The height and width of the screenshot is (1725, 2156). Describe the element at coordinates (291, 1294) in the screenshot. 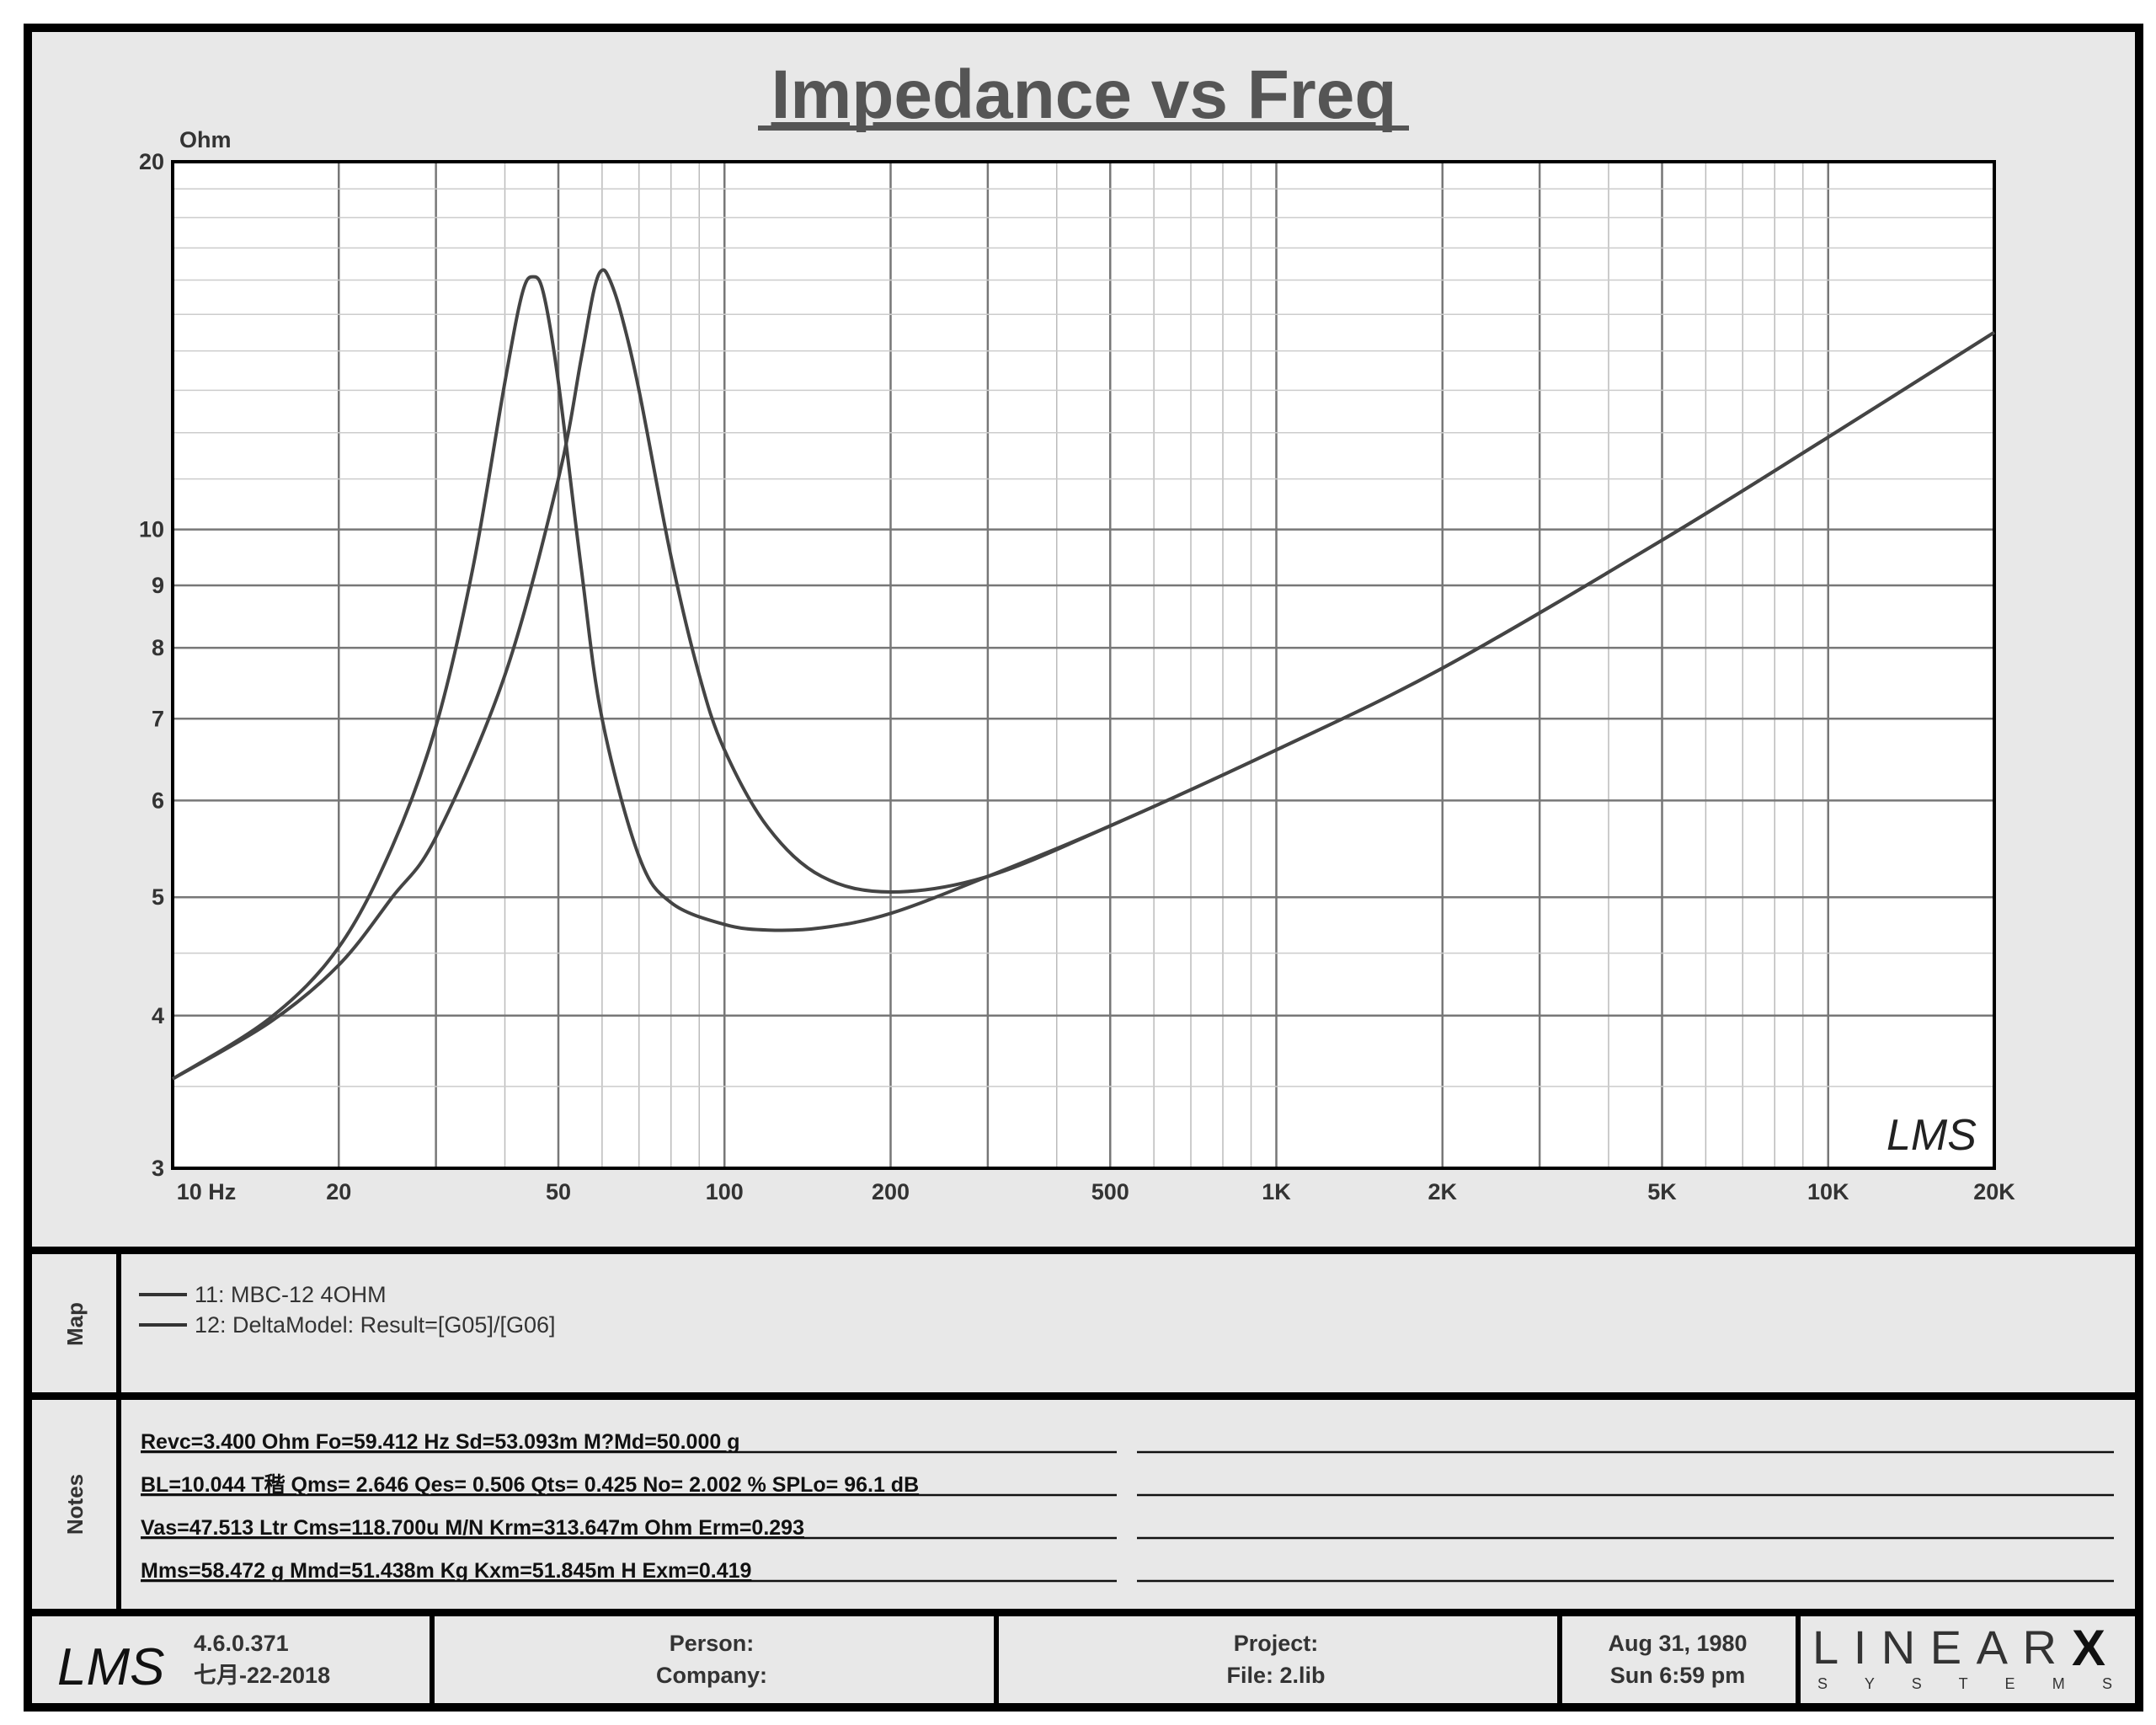

I see `legend-entry-11: 11: MBC-12 4OHM` at that location.